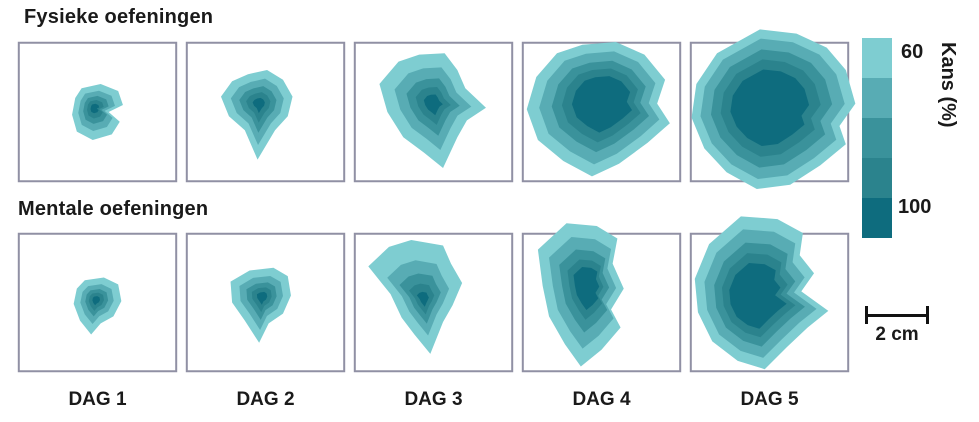  Describe the element at coordinates (912, 52) in the screenshot. I see `legend-top-label: 60` at that location.